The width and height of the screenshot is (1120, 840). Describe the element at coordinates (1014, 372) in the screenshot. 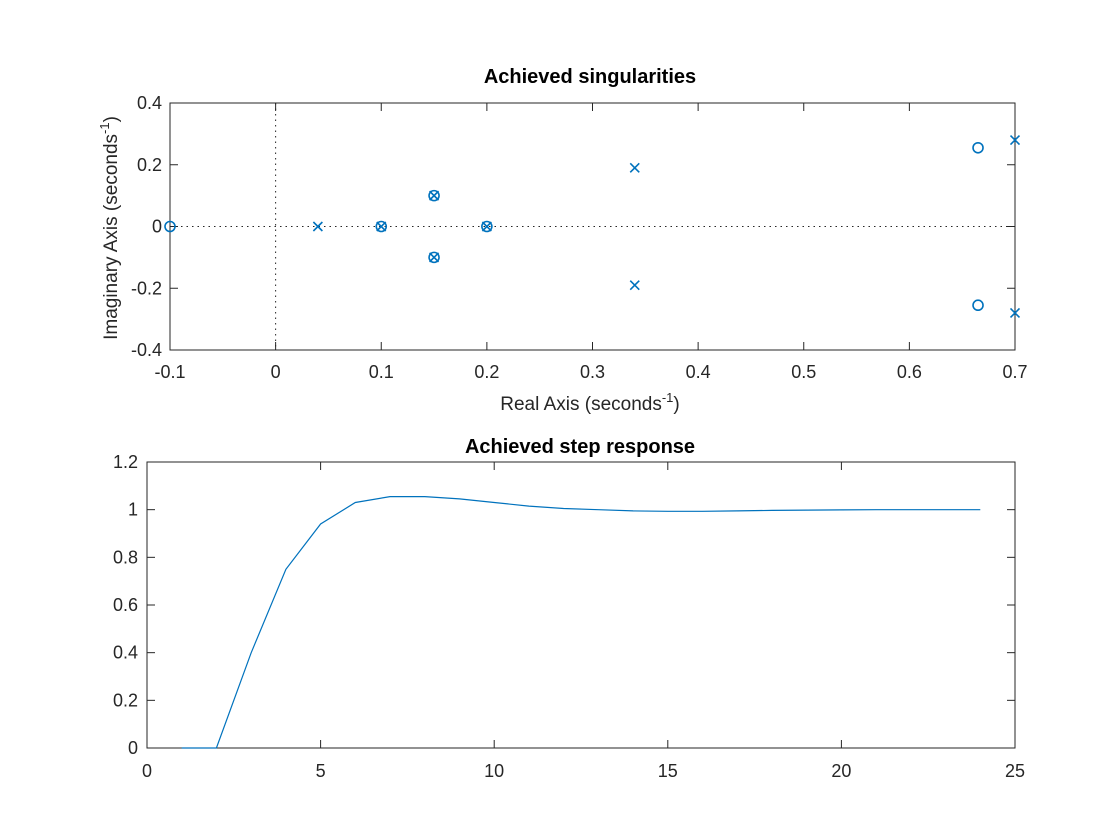

I see `pz-x-tick-label: 0.7` at that location.